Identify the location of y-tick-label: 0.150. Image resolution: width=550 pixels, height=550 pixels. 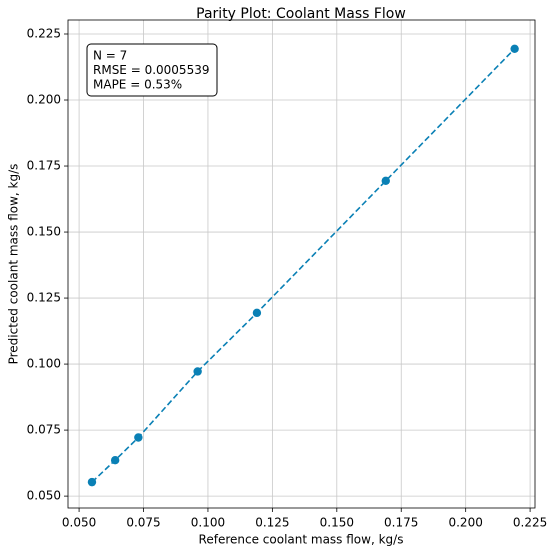
(44, 232).